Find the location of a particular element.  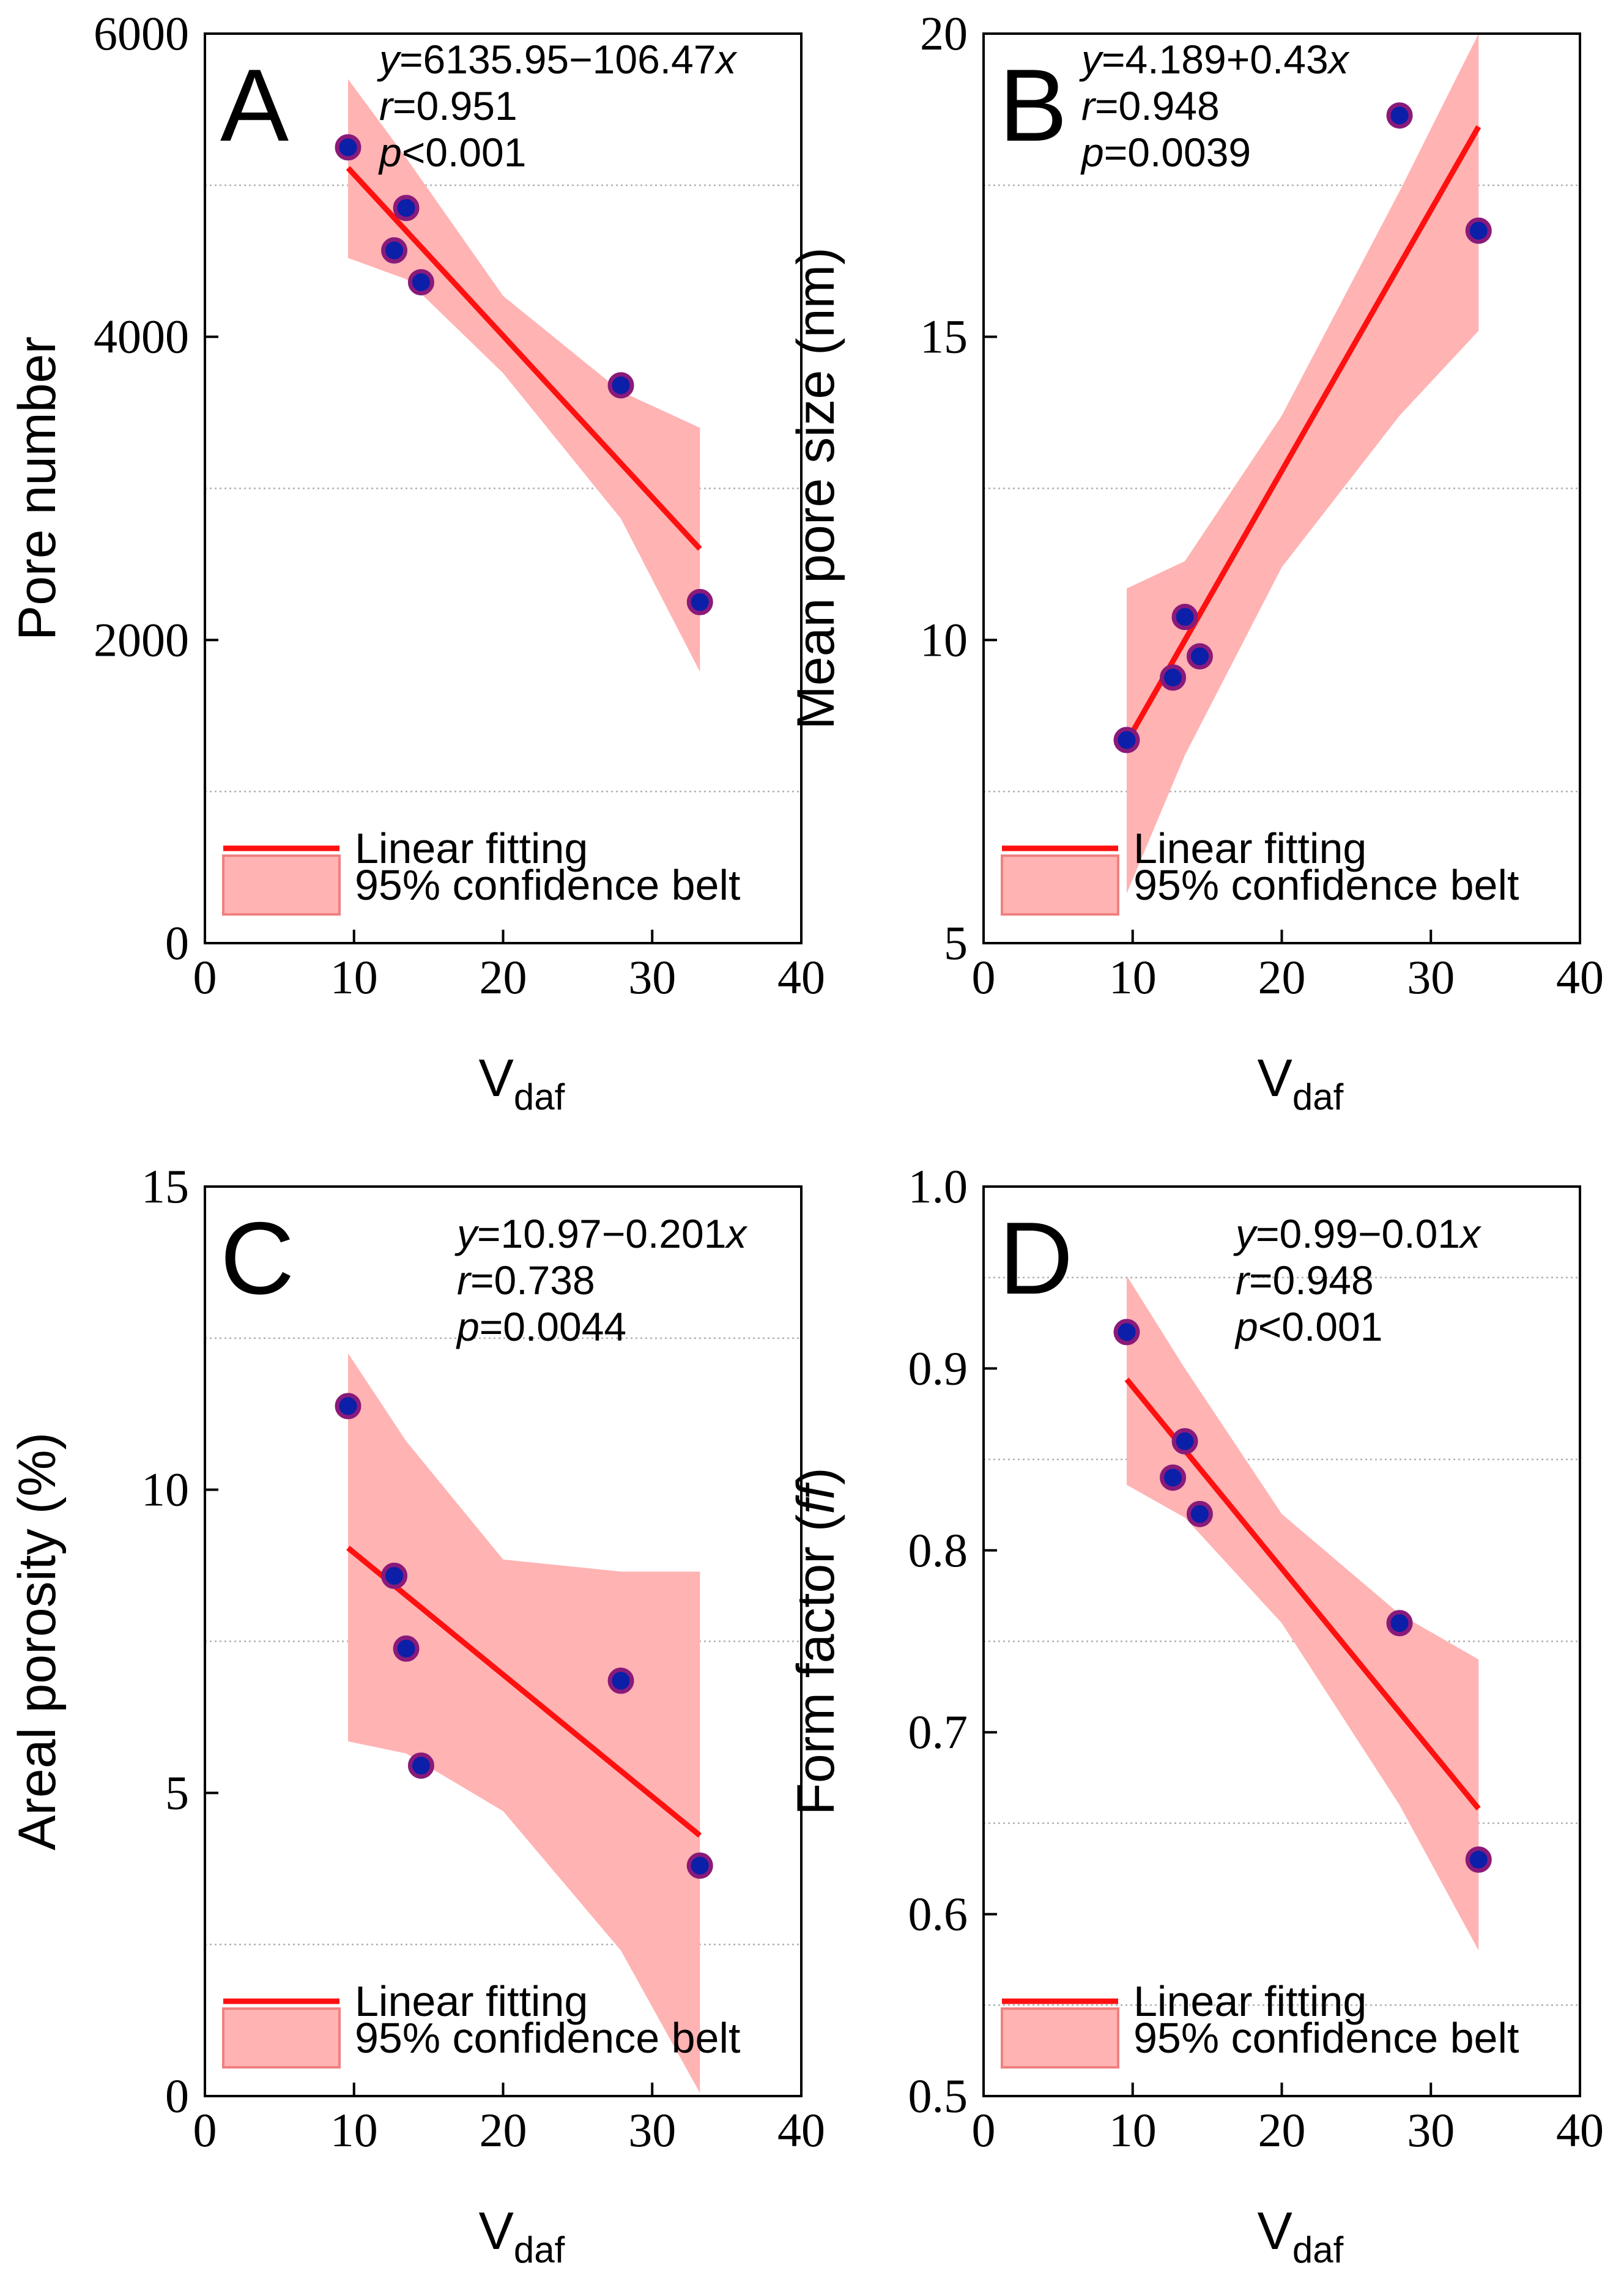

correlation-r: r=0.951 is located at coordinates (448, 106).